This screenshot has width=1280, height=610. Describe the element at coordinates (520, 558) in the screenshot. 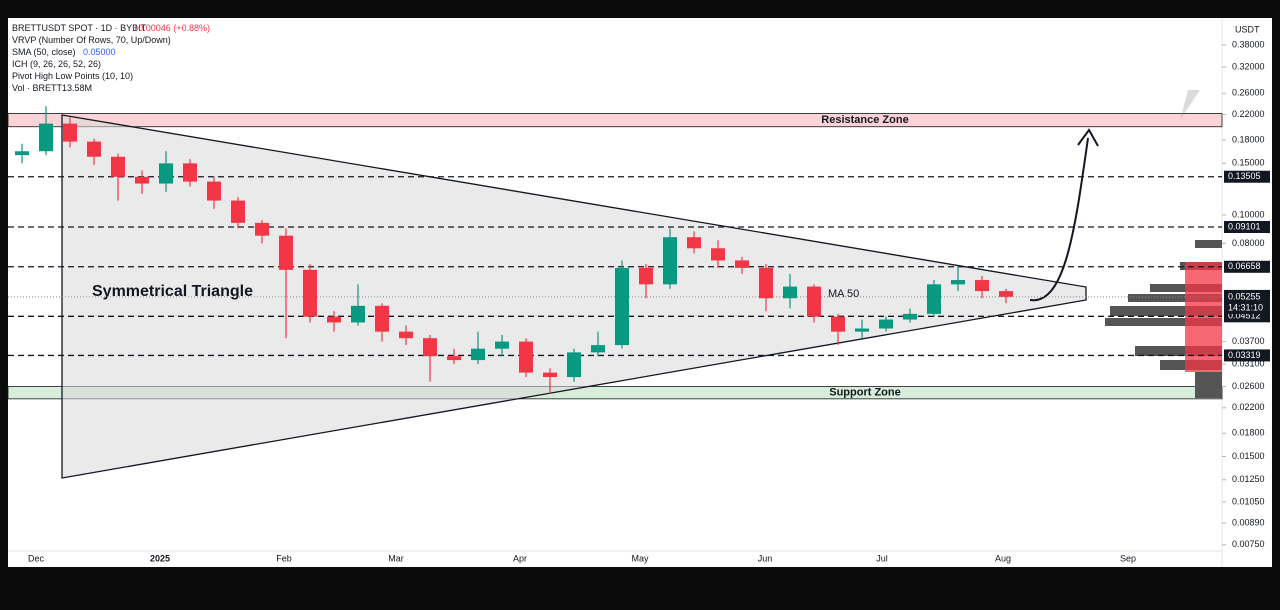

I see `x-tick-label: Apr` at that location.